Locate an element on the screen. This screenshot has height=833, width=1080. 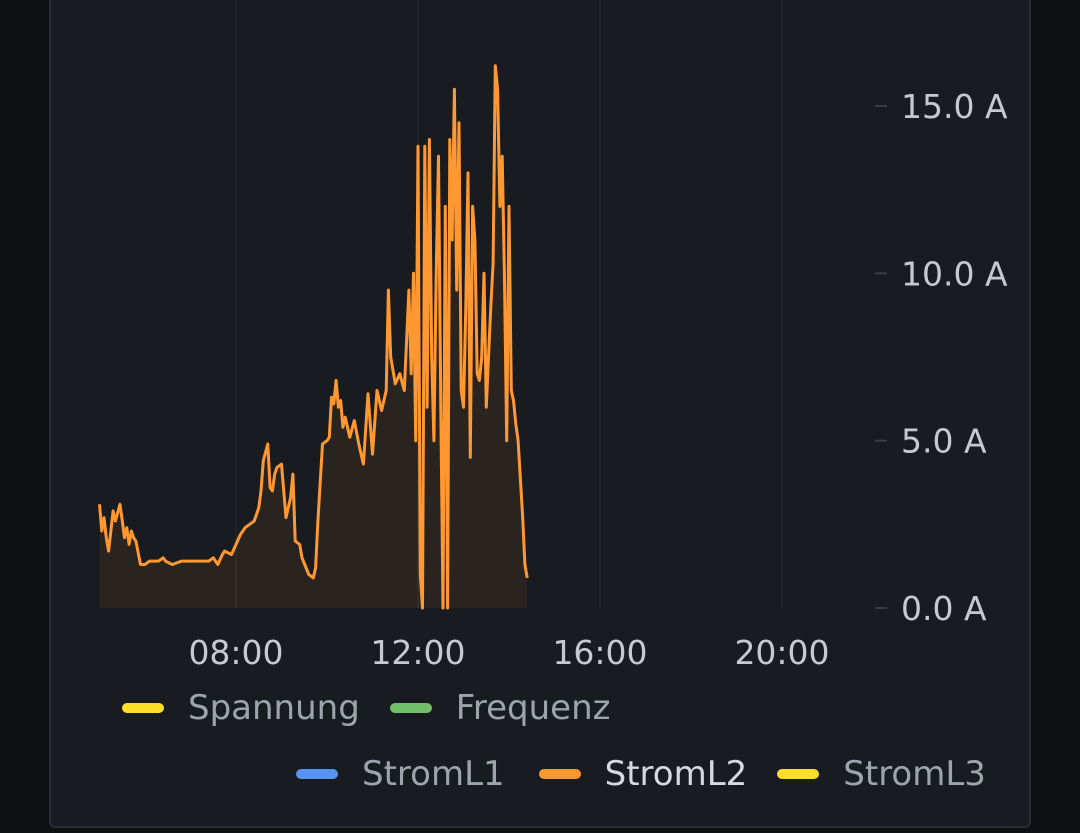
legend-swatch-stroml2 is located at coordinates (559, 774).